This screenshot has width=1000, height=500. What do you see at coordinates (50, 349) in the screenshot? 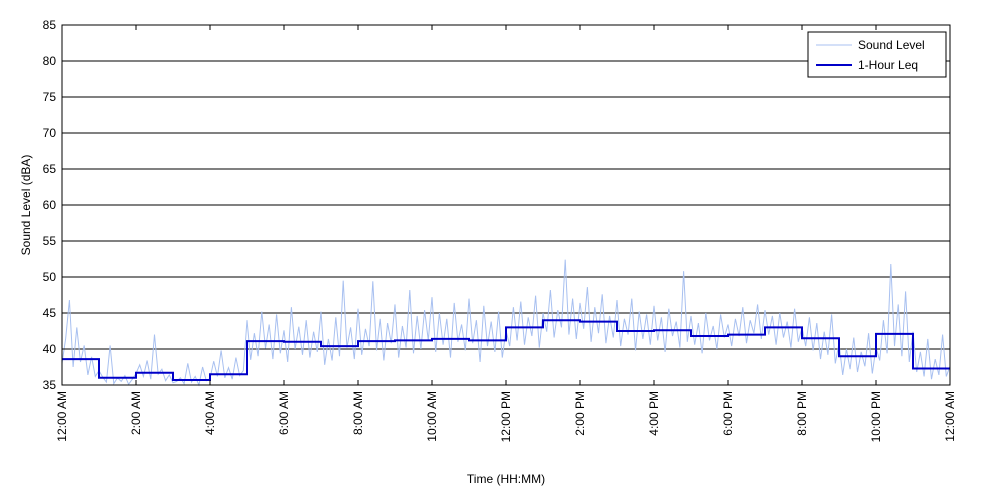
I see `y-tick-label: 40` at bounding box center [50, 349].